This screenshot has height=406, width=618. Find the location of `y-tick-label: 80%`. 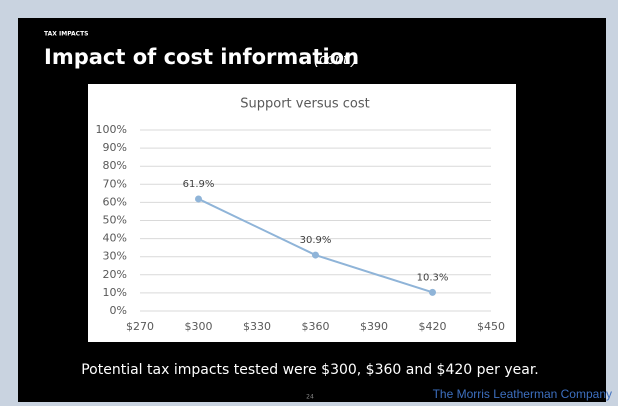

y-tick-label: 80% is located at coordinates (115, 165).